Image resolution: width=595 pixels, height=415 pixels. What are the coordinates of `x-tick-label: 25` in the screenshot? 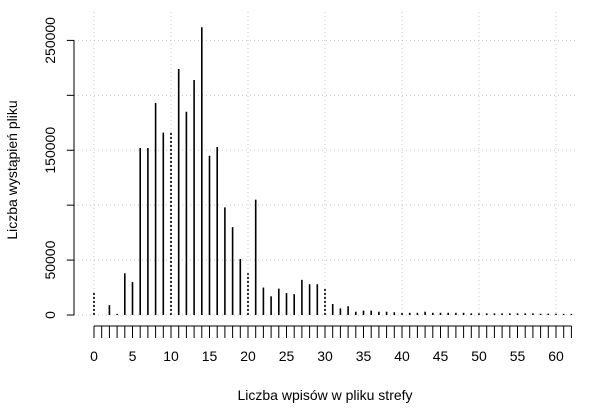 It's located at (287, 356).